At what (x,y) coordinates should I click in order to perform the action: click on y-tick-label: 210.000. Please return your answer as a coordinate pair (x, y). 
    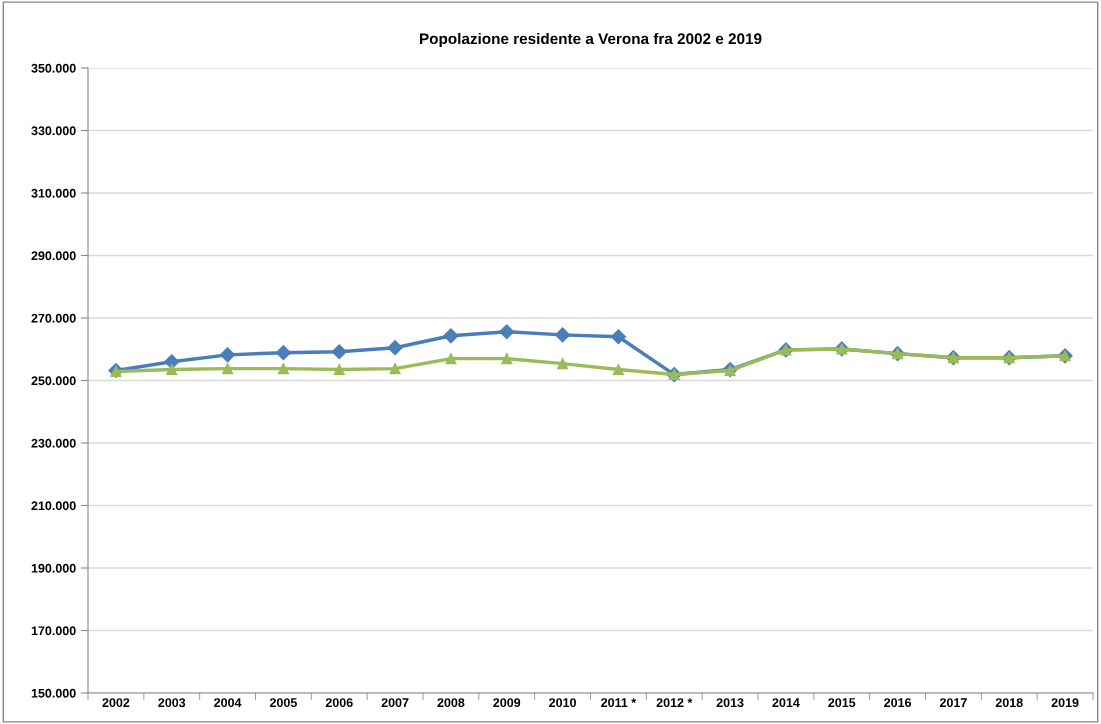
    Looking at the image, I should click on (53, 506).